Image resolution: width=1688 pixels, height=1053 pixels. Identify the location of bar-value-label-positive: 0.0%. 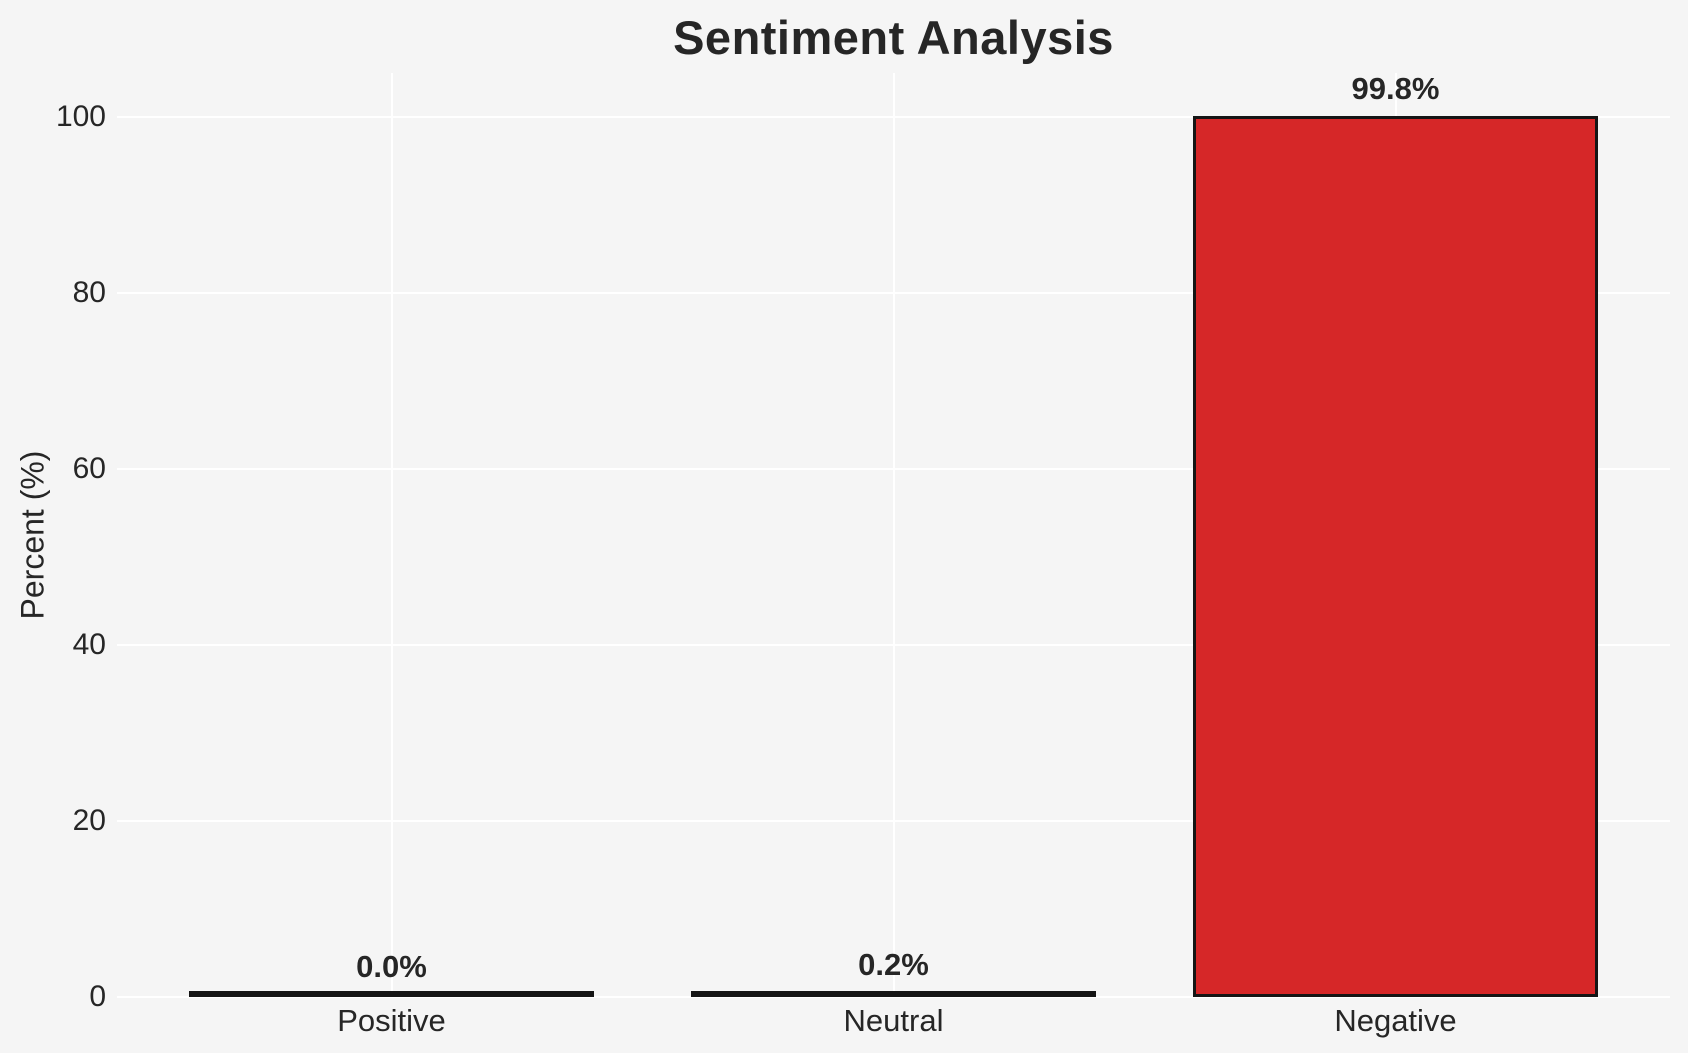
(391, 966).